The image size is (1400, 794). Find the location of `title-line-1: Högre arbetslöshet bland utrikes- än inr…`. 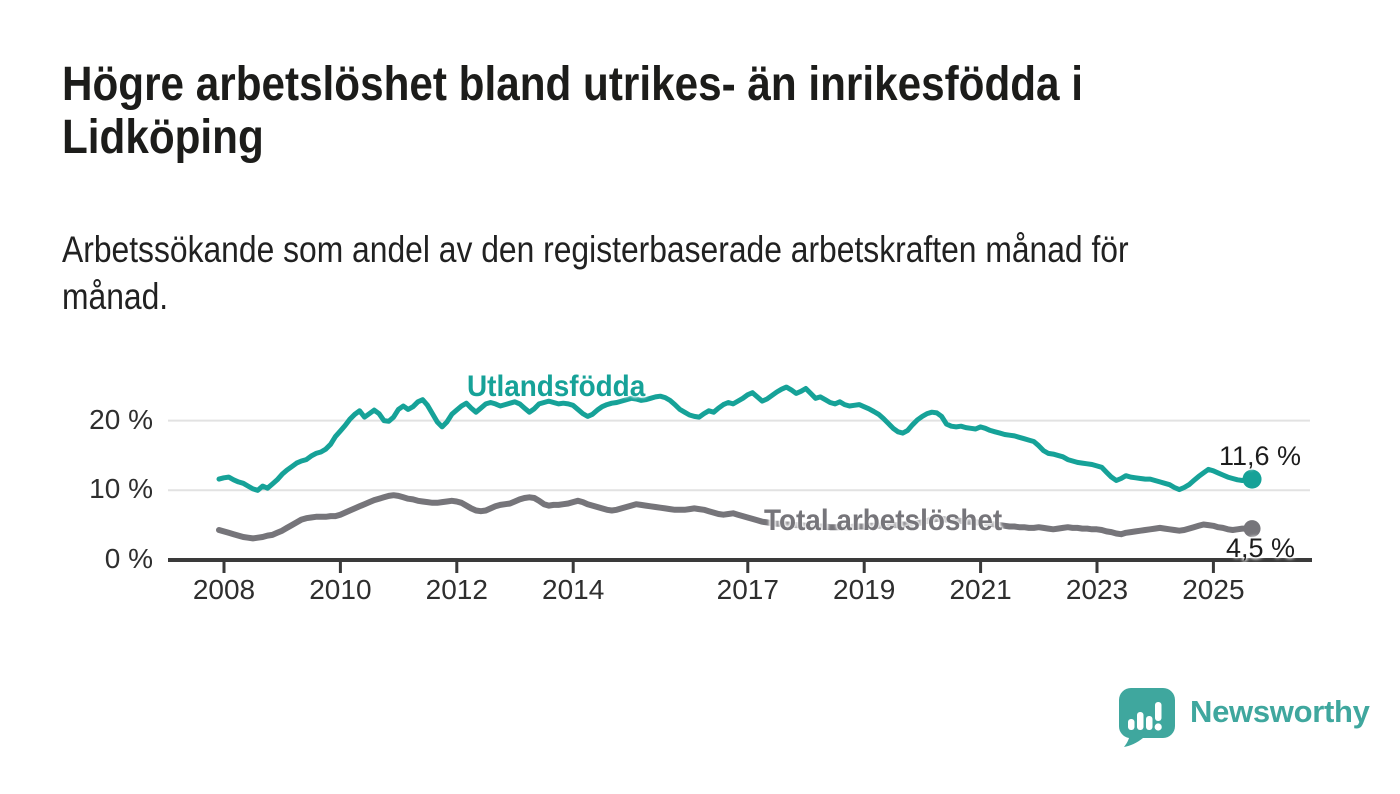

title-line-1: Högre arbetslöshet bland utrikes- än inr… is located at coordinates (573, 84).